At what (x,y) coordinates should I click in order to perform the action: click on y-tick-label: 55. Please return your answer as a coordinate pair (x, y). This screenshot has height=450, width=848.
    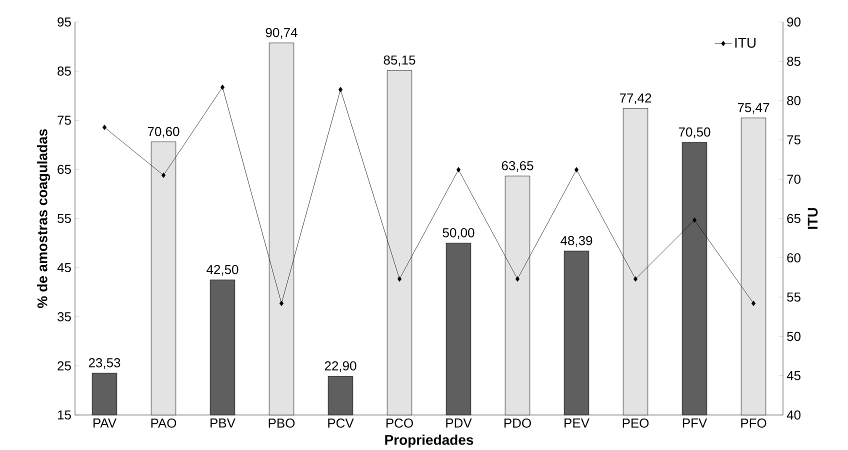
    Looking at the image, I should click on (64, 219).